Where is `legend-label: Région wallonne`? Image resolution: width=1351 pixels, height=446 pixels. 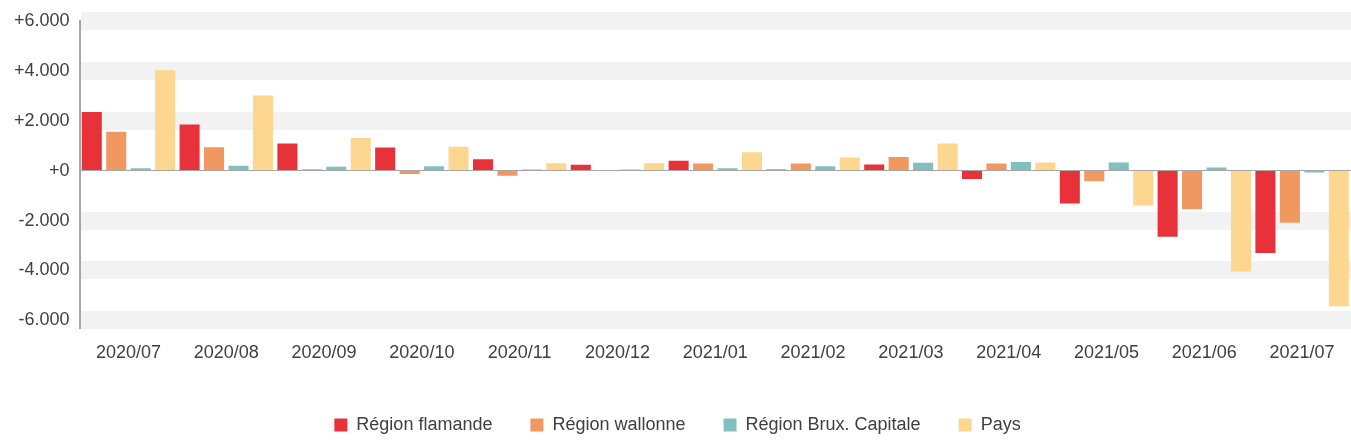
legend-label: Région wallonne is located at coordinates (619, 423).